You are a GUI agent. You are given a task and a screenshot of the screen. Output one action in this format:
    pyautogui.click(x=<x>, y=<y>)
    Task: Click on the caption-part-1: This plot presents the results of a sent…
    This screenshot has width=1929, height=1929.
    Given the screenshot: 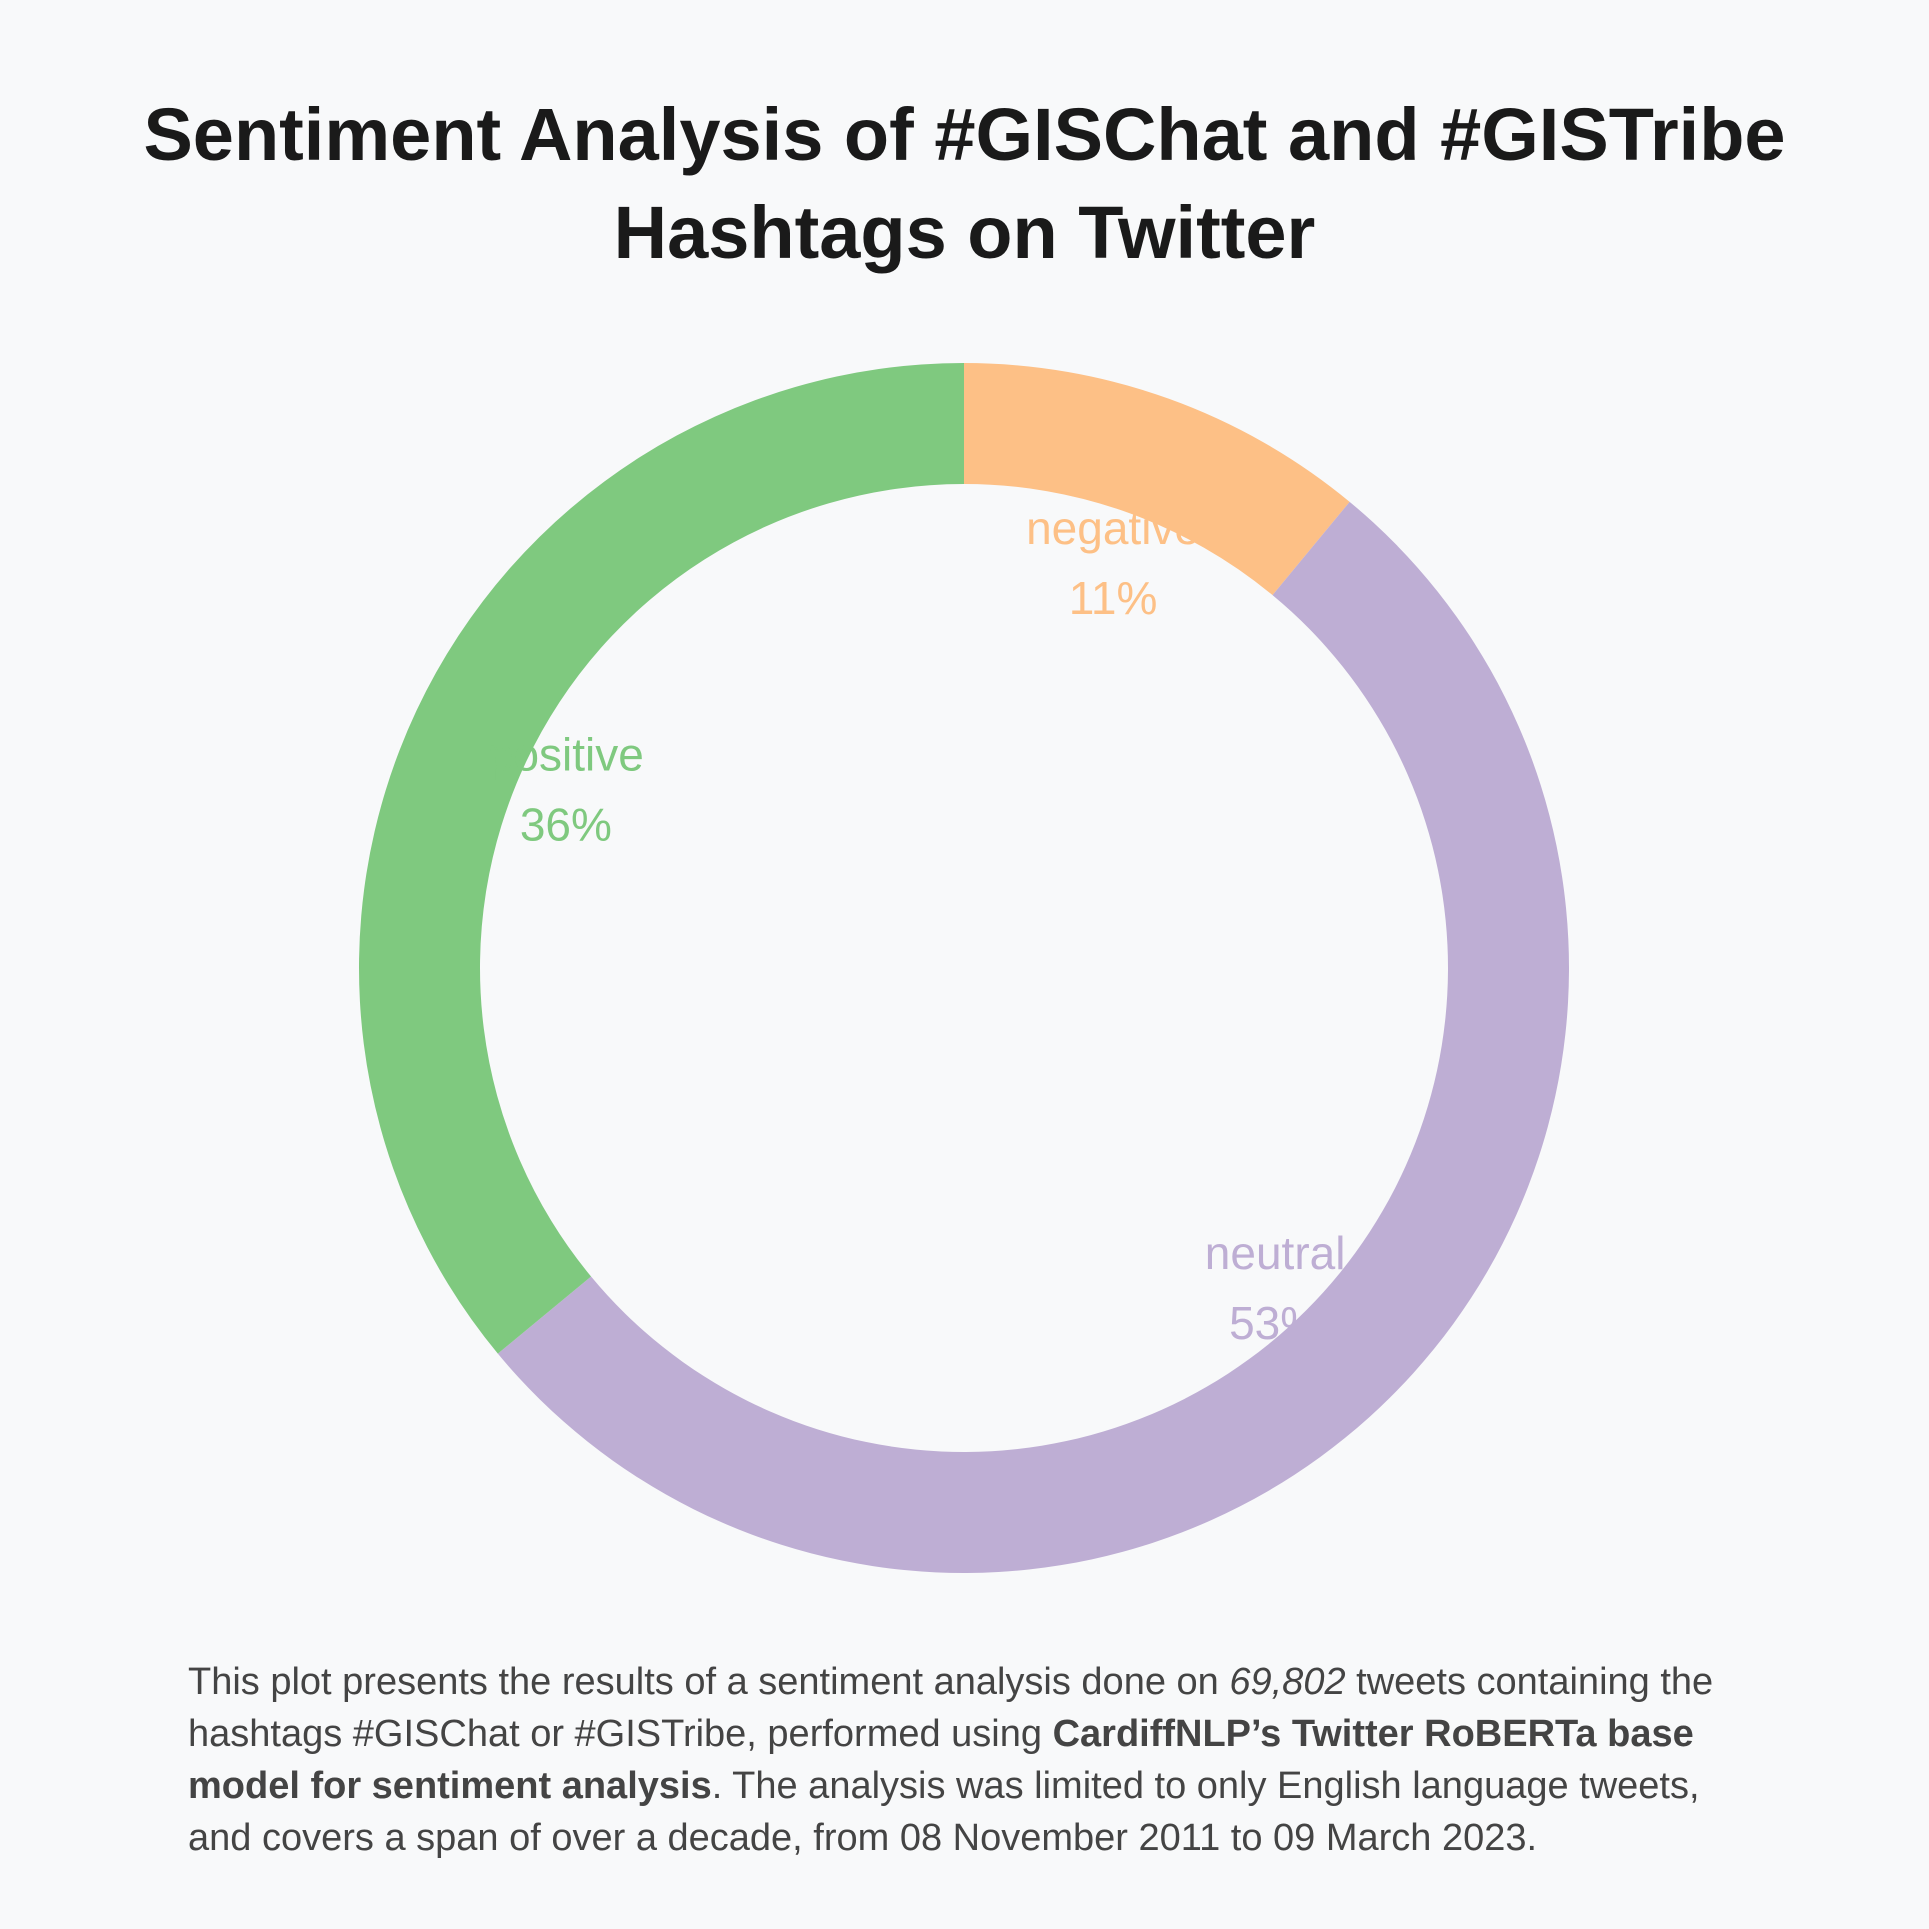 What is the action you would take?
    pyautogui.click(x=709, y=1682)
    